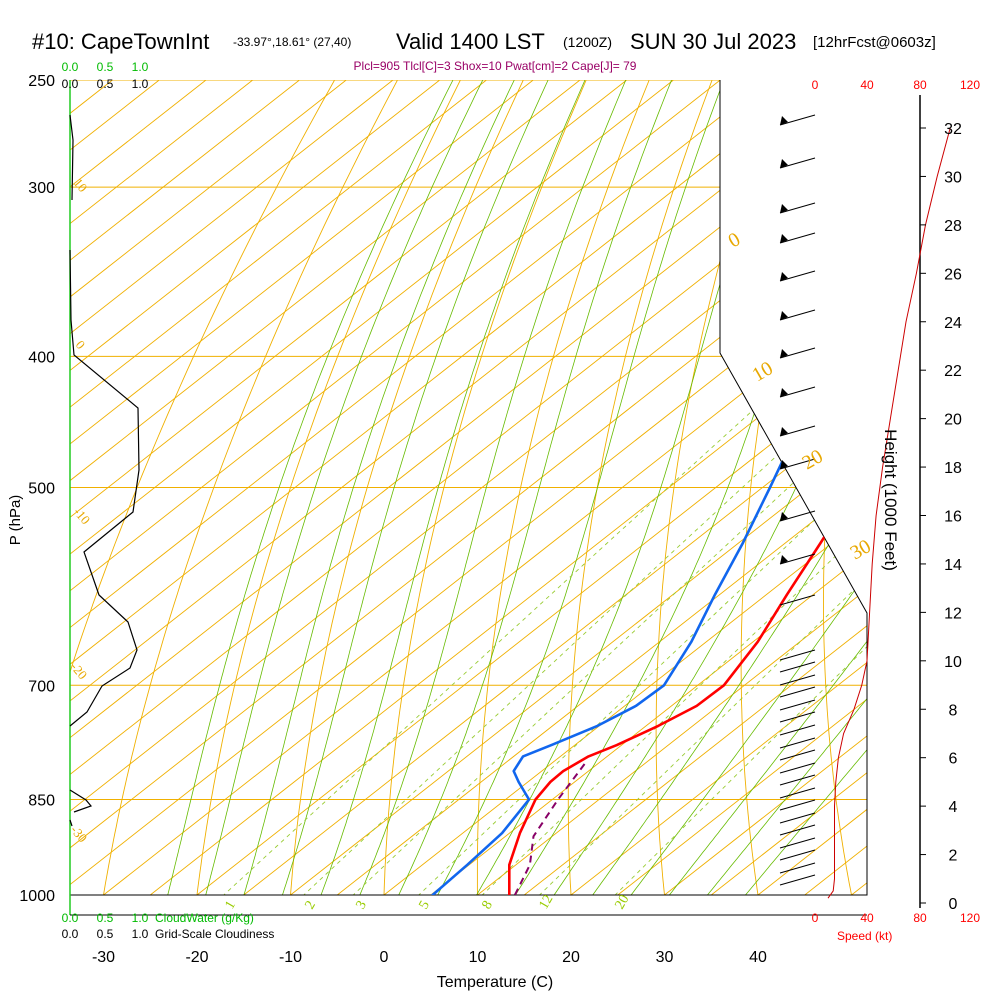  Describe the element at coordinates (758, 957) in the screenshot. I see `x-tick-label: 40` at that location.